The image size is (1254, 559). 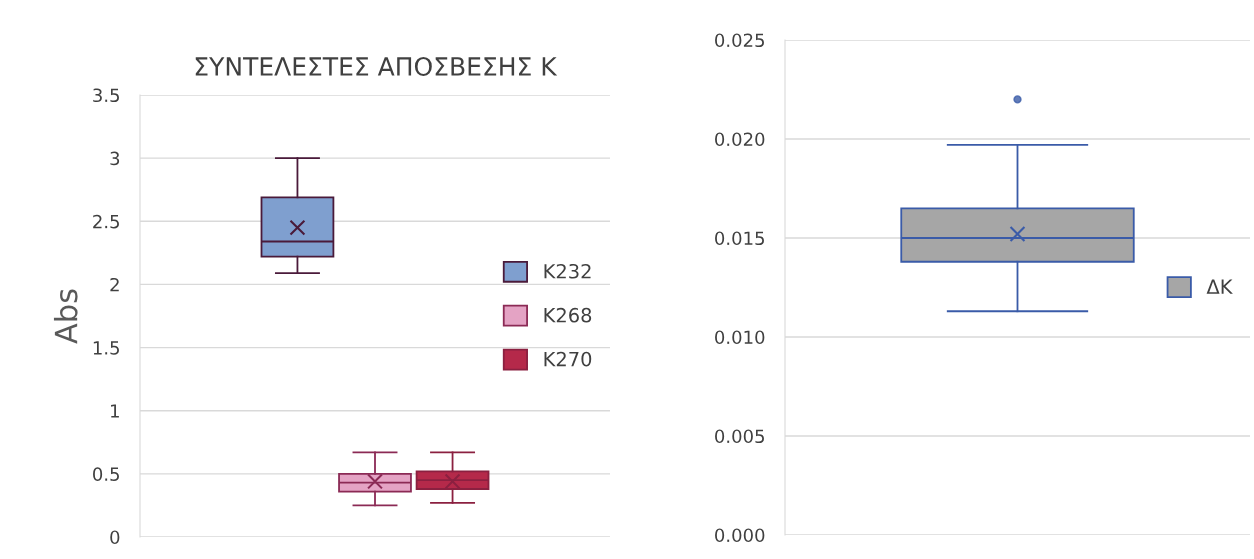 I want to click on y-tick-label: 1.5, so click(x=106, y=348).